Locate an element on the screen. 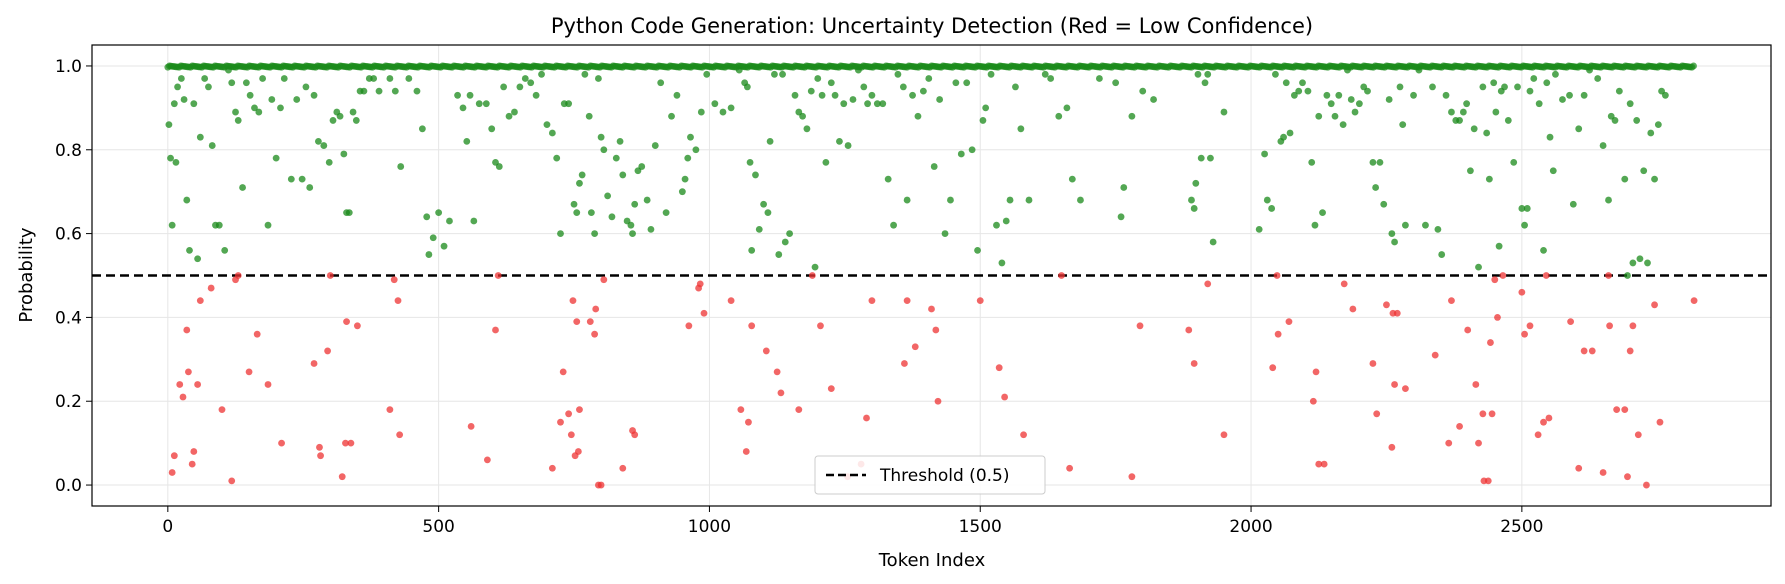 This screenshot has height=584, width=1785. x-axis: 0 500 1000 1500 2000 2500 is located at coordinates (852, 521).